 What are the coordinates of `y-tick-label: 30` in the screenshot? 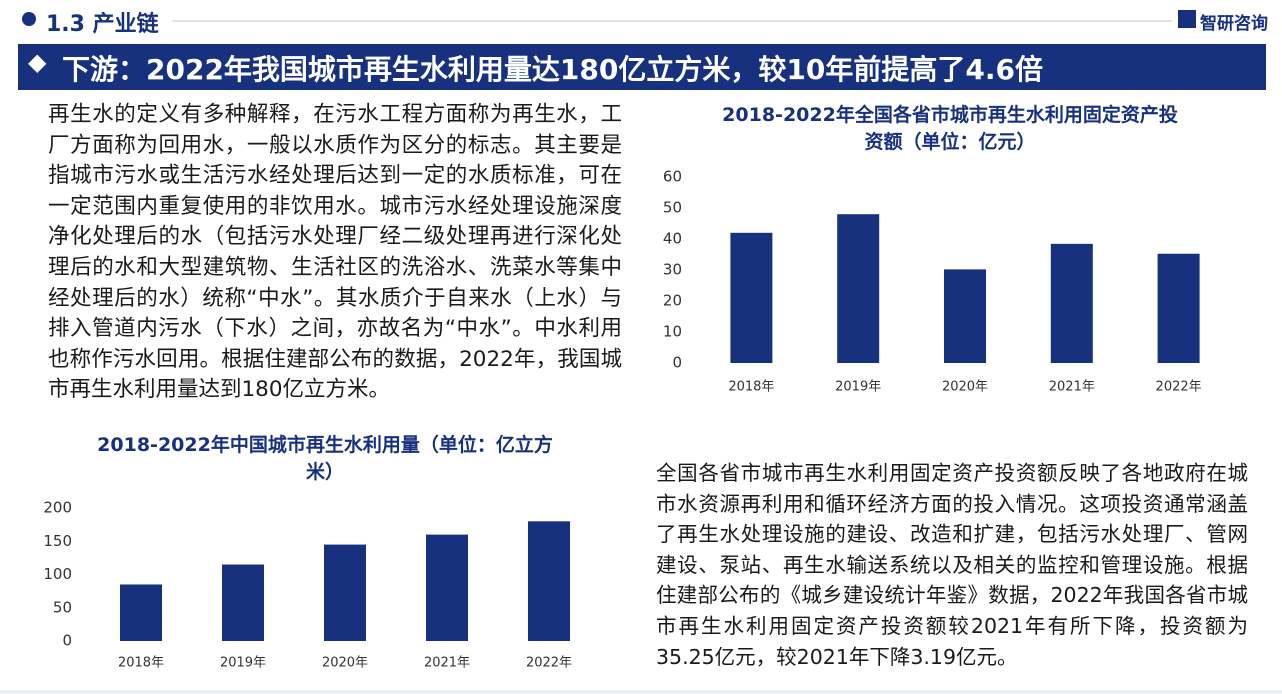 It's located at (672, 270).